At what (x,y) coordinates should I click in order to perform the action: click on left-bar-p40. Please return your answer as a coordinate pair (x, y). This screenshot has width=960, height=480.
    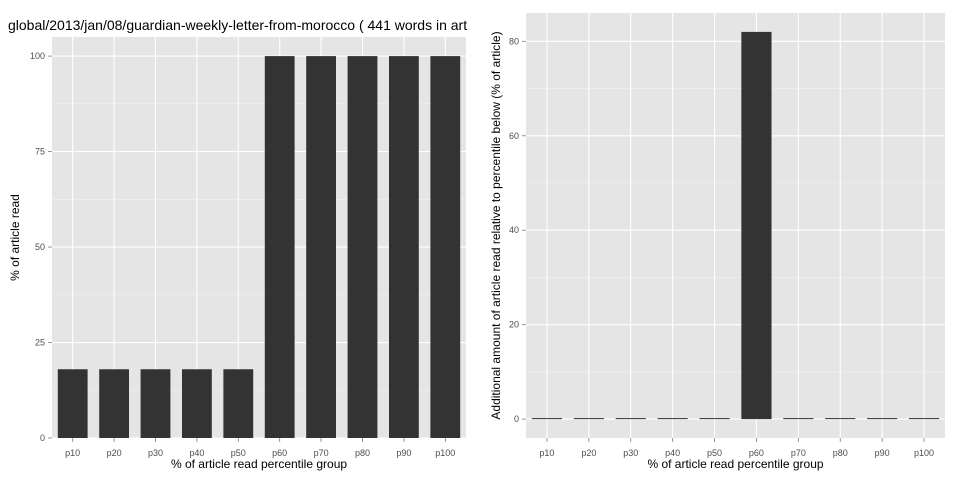
    Looking at the image, I should click on (196, 403).